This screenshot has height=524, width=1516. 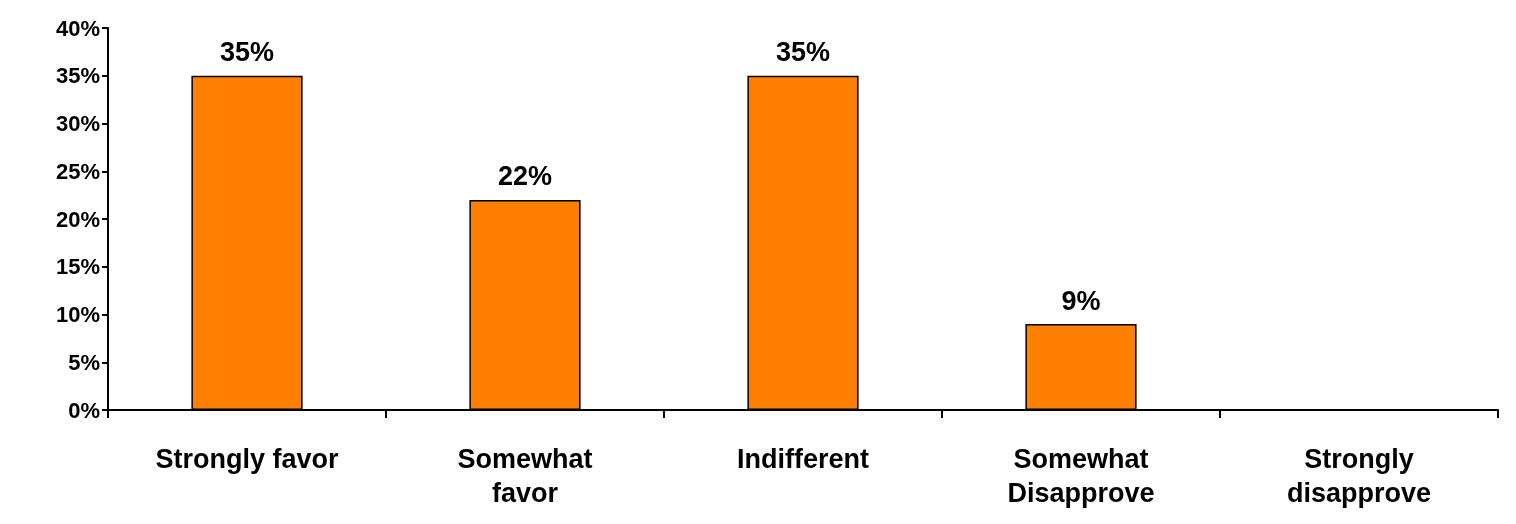 I want to click on y-tick-label: 0%, so click(x=84, y=410).